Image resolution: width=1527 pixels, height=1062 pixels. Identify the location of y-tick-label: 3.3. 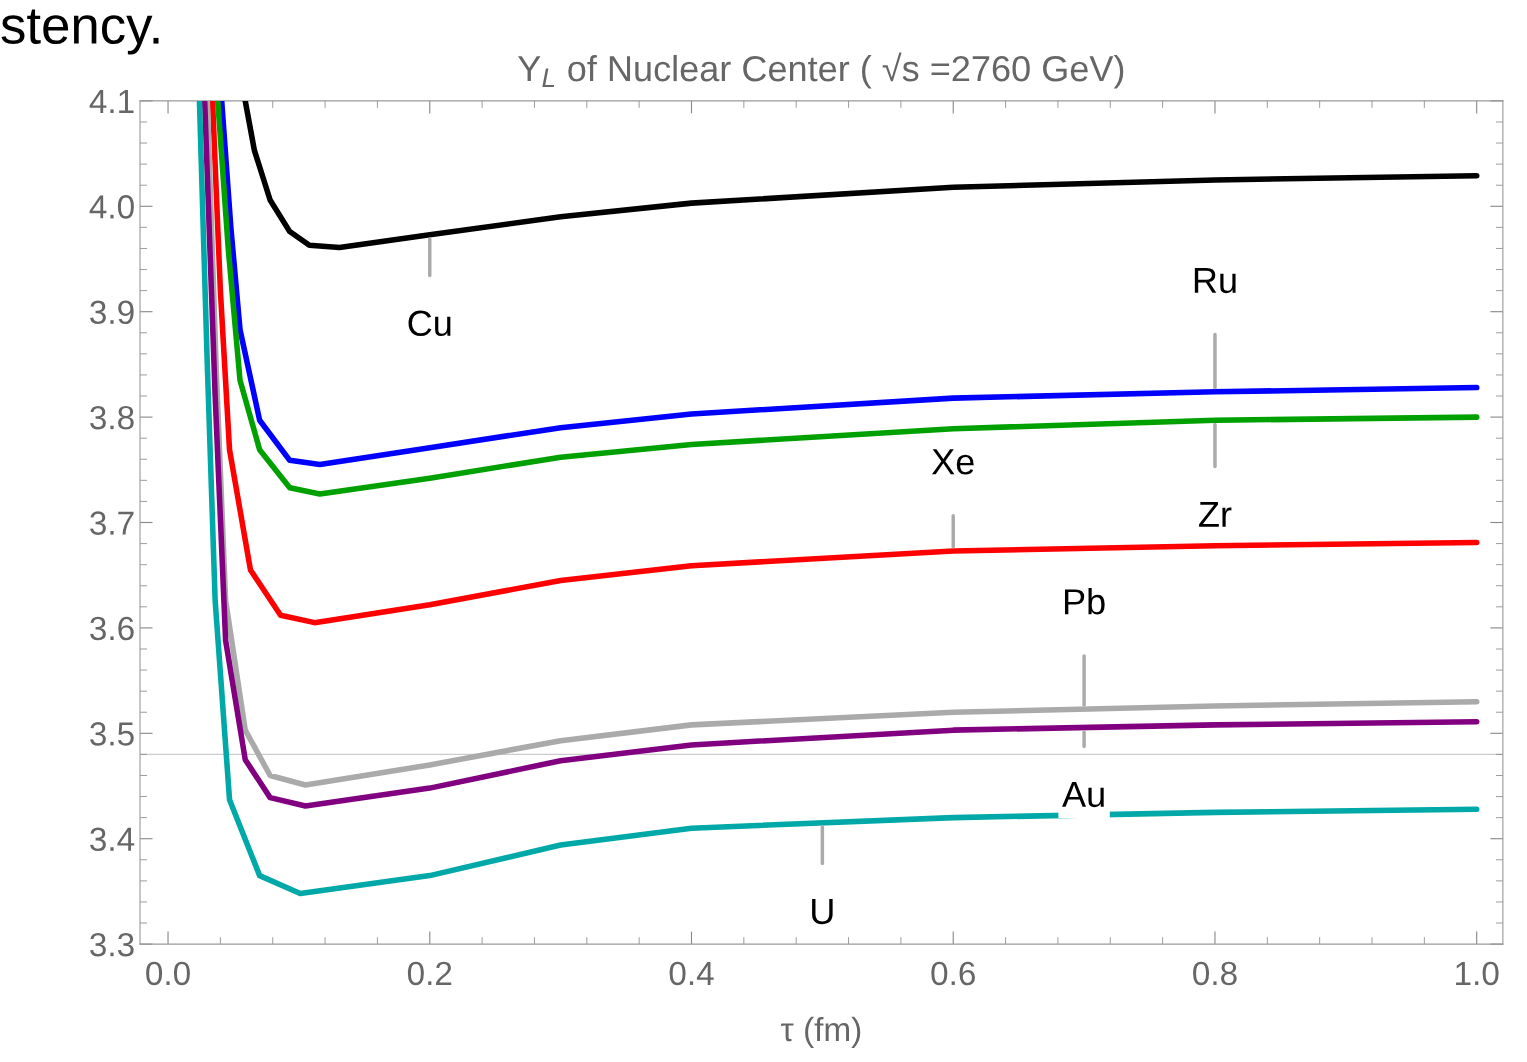
(112, 944).